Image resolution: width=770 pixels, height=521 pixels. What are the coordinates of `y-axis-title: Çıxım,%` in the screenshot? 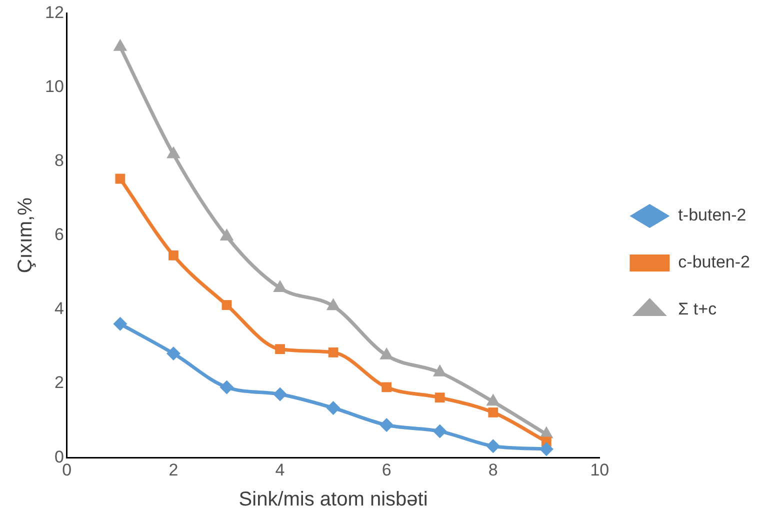 It's located at (25, 235).